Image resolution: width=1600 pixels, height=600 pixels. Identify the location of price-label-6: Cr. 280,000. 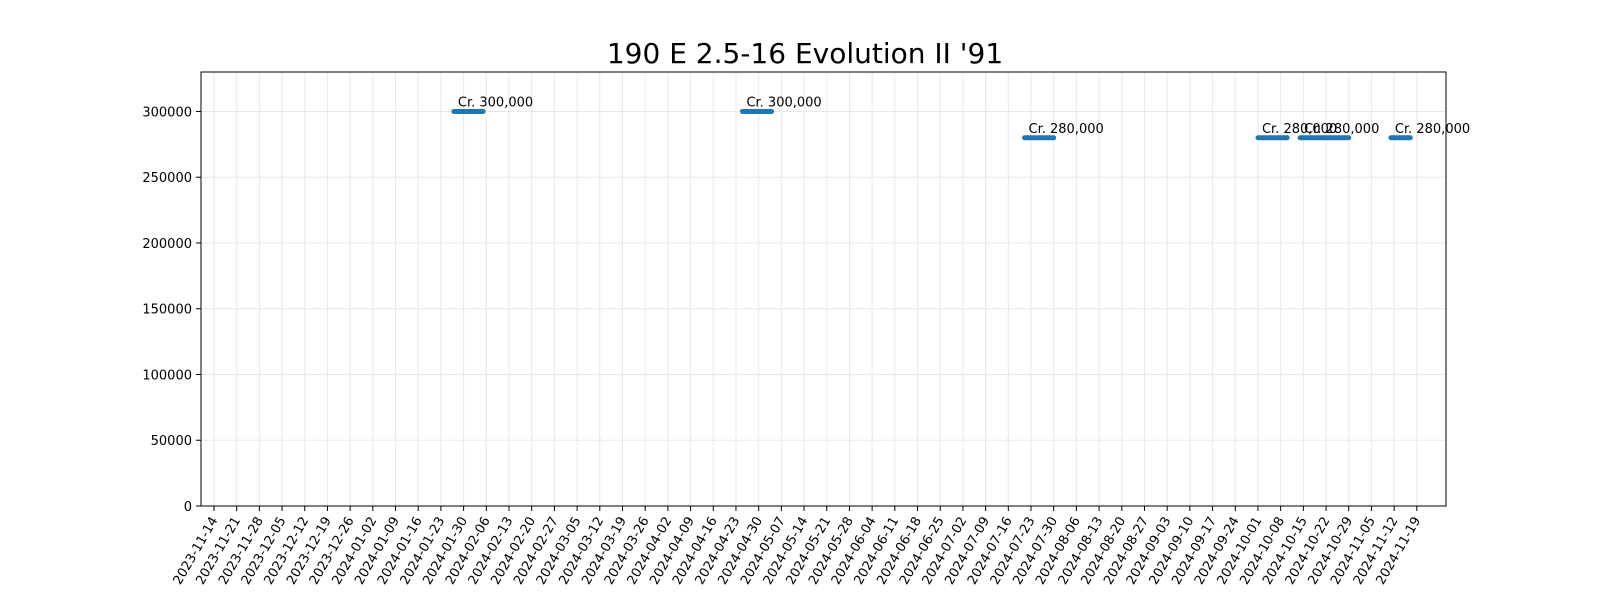
(1432, 129).